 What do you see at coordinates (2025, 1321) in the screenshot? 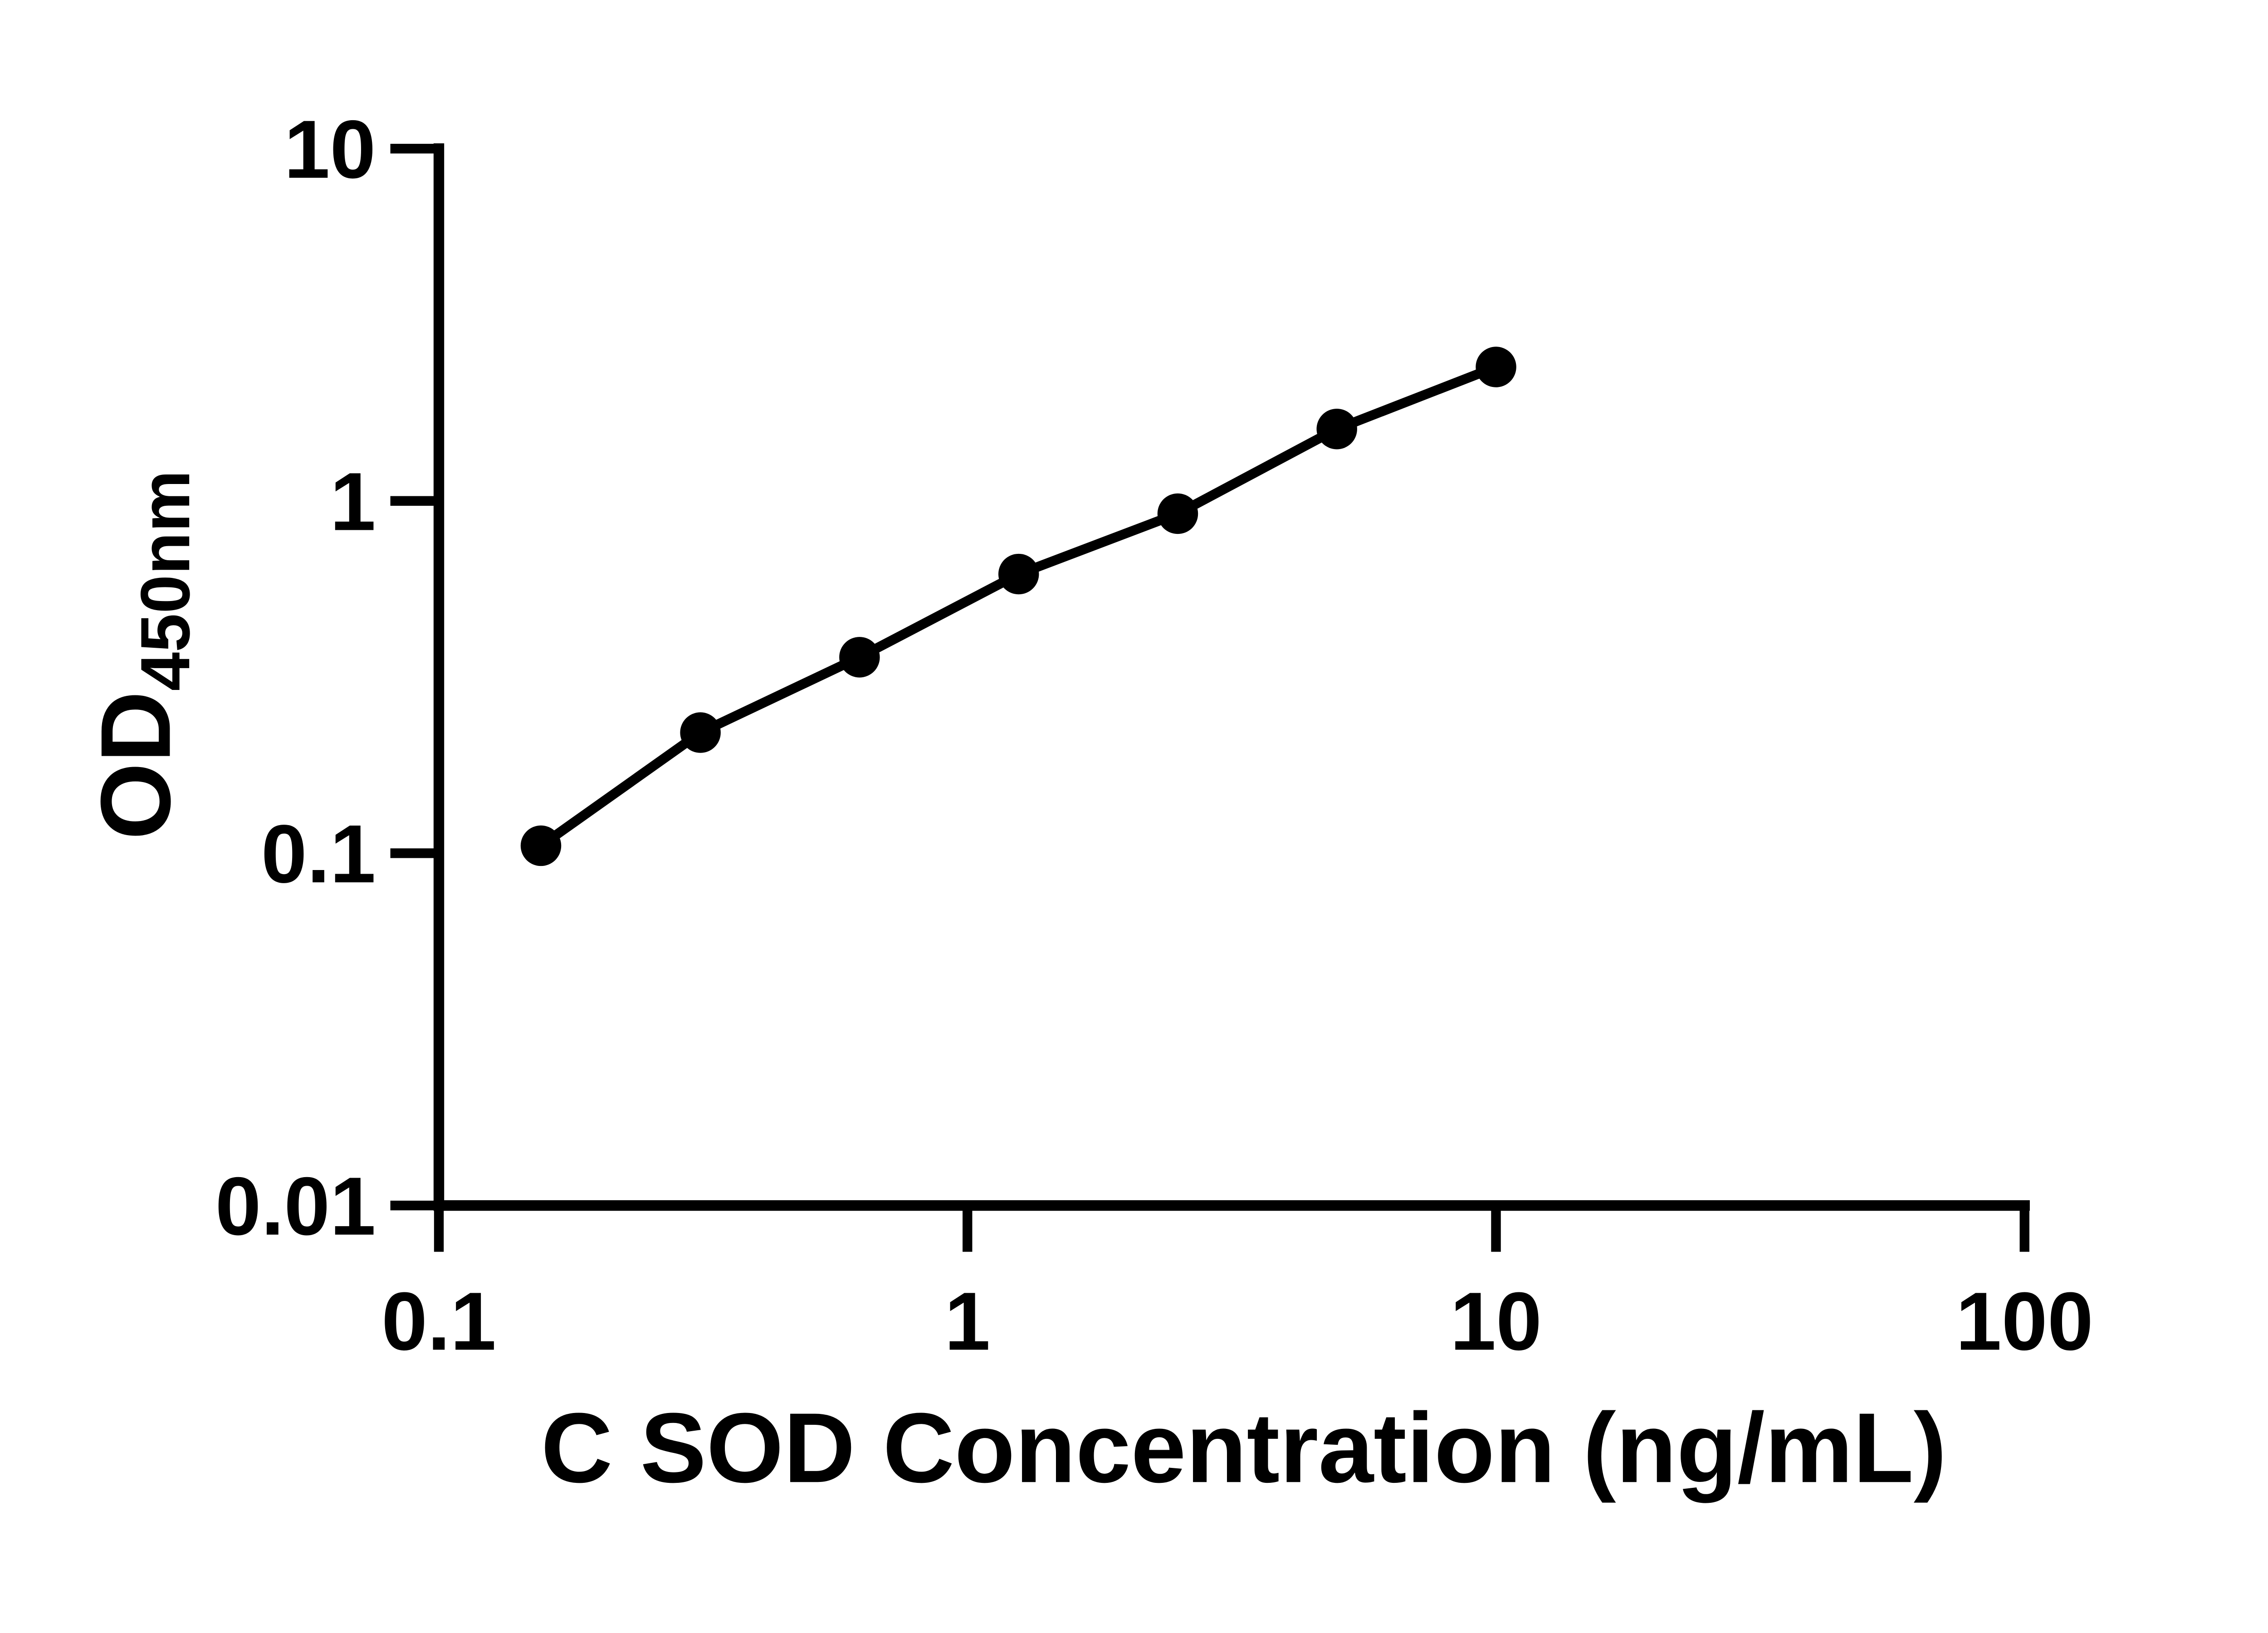
I see `x-tick-label-100: 100` at bounding box center [2025, 1321].